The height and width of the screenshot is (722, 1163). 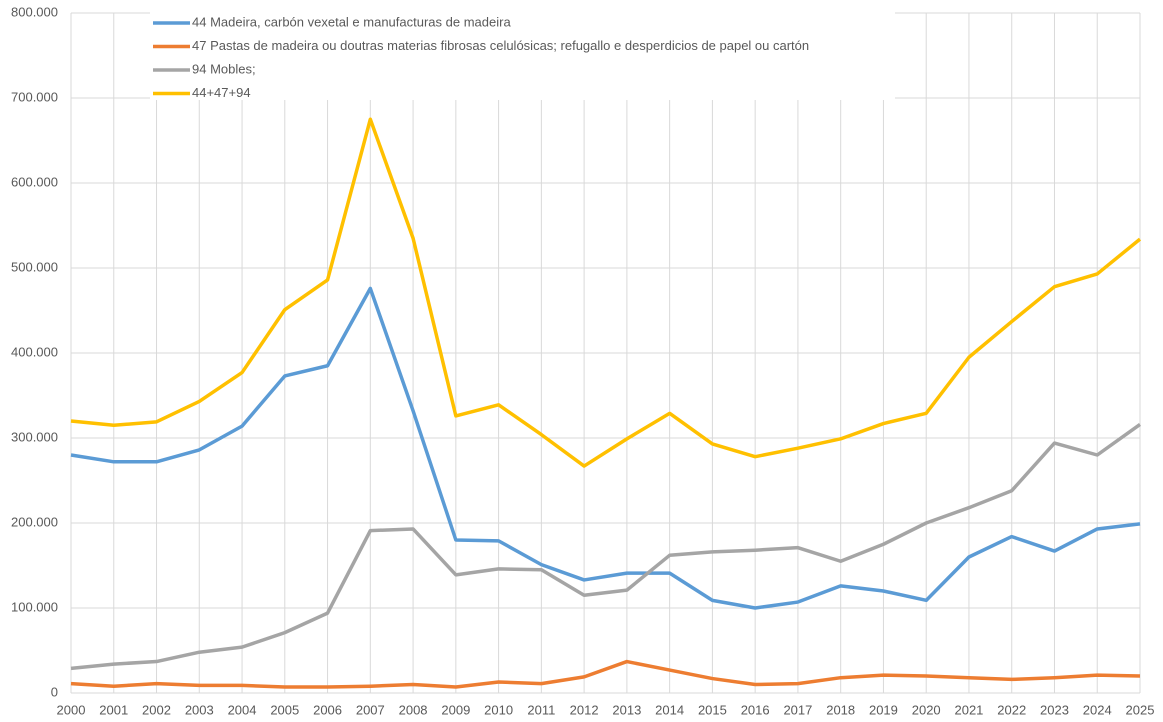 I want to click on y-tick-label: 700.000, so click(x=34, y=96).